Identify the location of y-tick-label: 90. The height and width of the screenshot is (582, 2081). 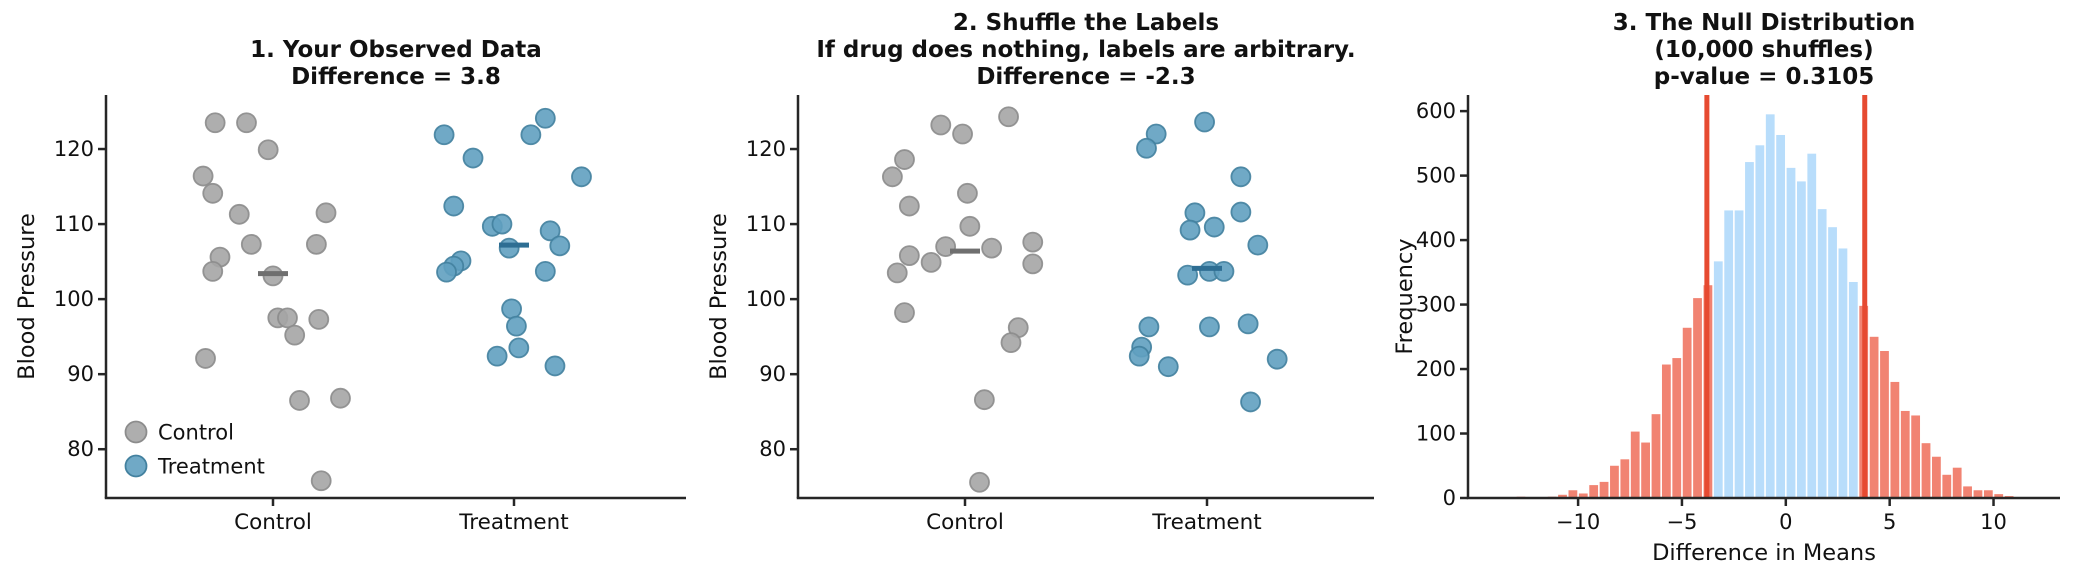
(772, 374).